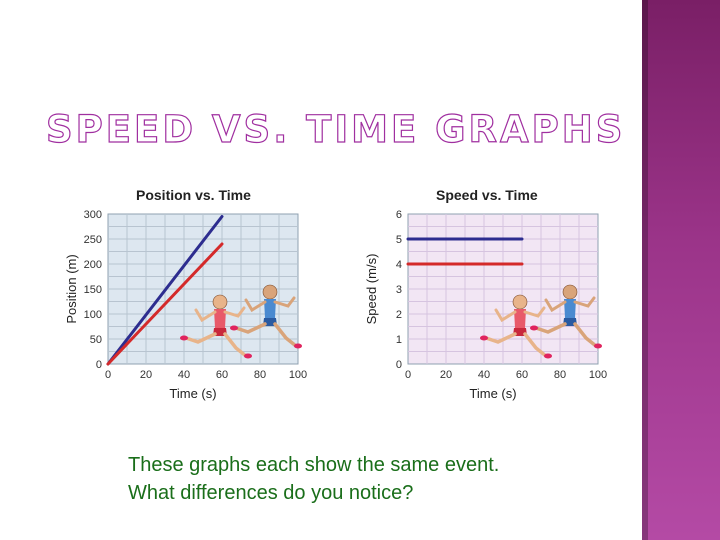 This screenshot has width=720, height=540. Describe the element at coordinates (484, 375) in the screenshot. I see `chart2-x-tick-label: 40` at that location.